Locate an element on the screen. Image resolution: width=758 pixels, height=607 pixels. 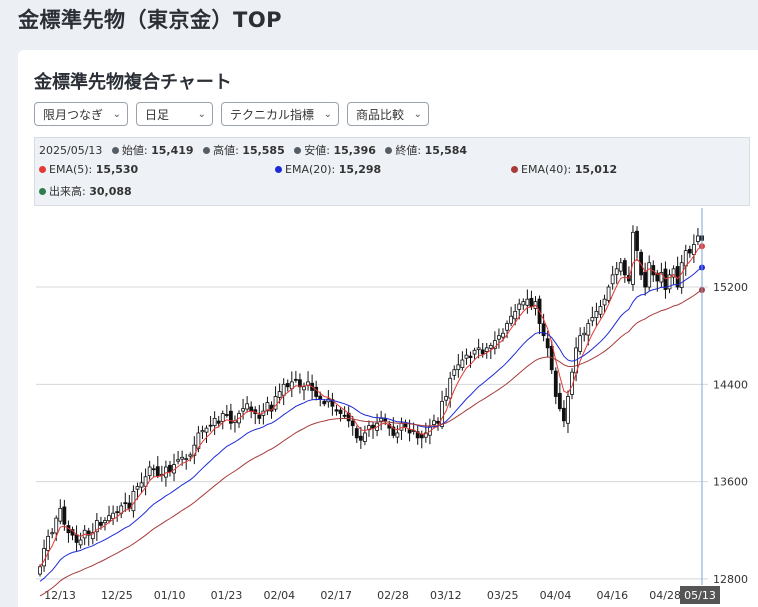
technical-dropdown: テクニカル指標 ⌄ is located at coordinates (280, 114).